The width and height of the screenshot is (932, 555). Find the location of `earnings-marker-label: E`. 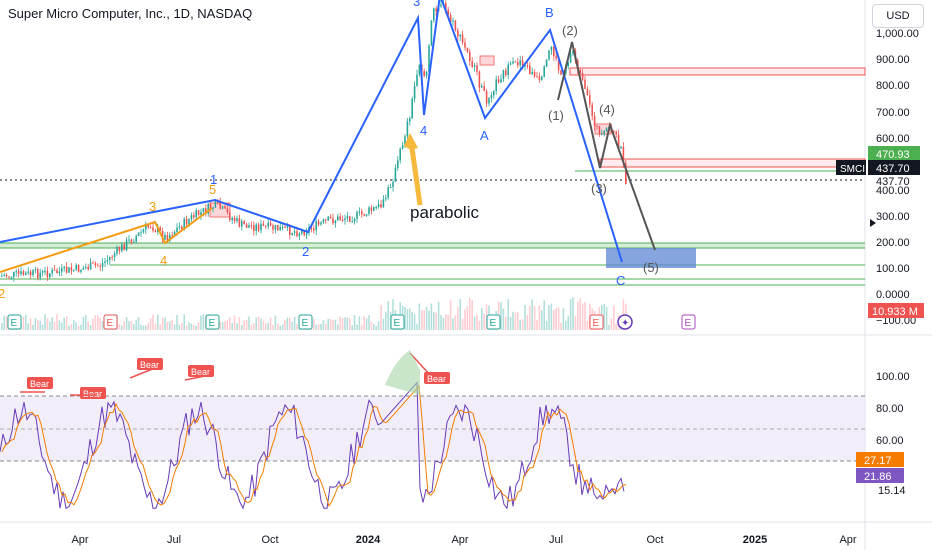

earnings-marker-label: E is located at coordinates (596, 323).